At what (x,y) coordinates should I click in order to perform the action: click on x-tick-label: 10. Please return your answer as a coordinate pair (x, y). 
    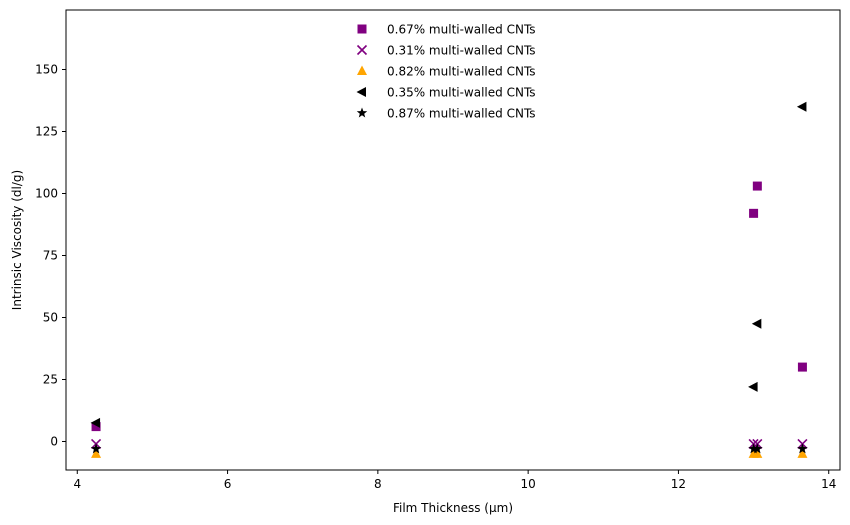
    Looking at the image, I should click on (528, 484).